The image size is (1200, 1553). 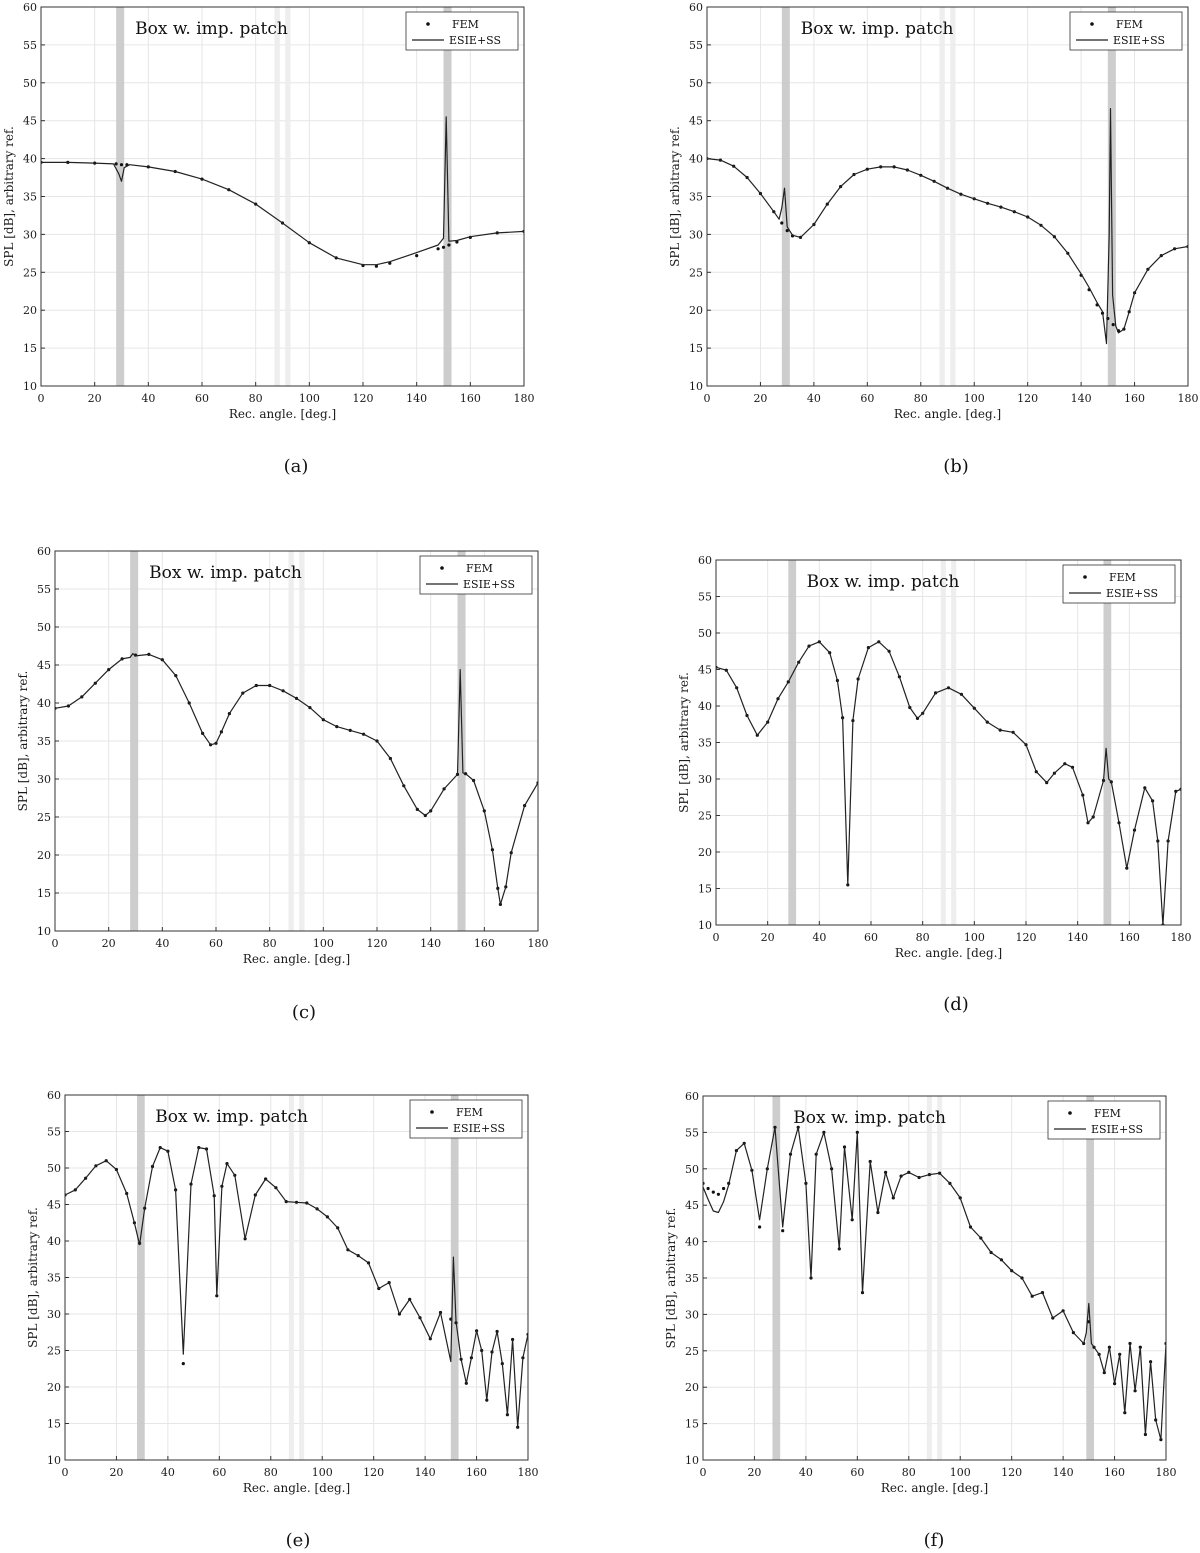 I want to click on x-tick-label: 0, so click(x=707, y=398).